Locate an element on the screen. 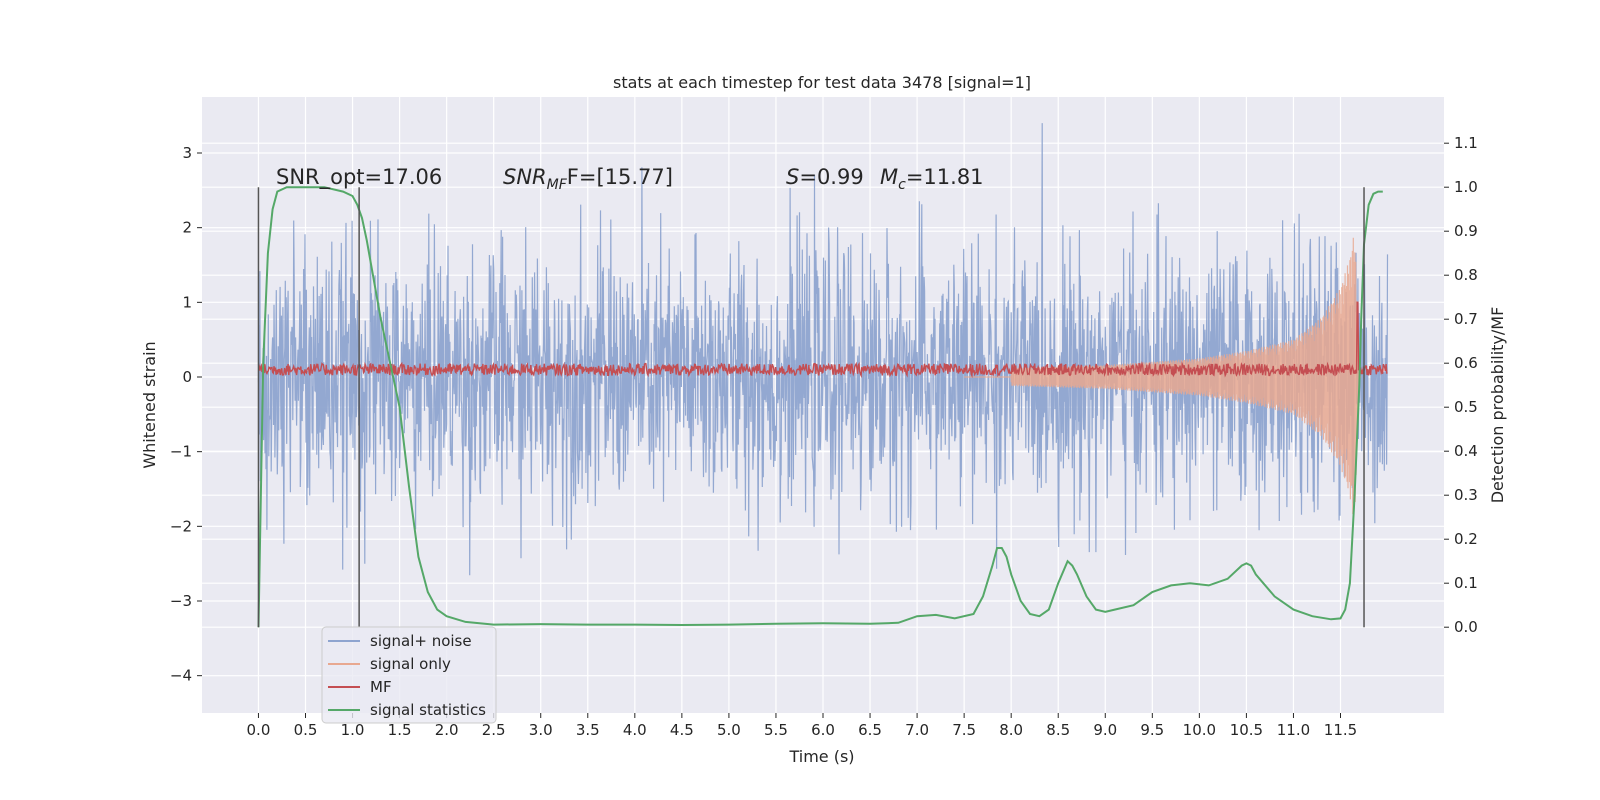 The image size is (1600, 800). x-tick-label: 9.0 is located at coordinates (1105, 730).